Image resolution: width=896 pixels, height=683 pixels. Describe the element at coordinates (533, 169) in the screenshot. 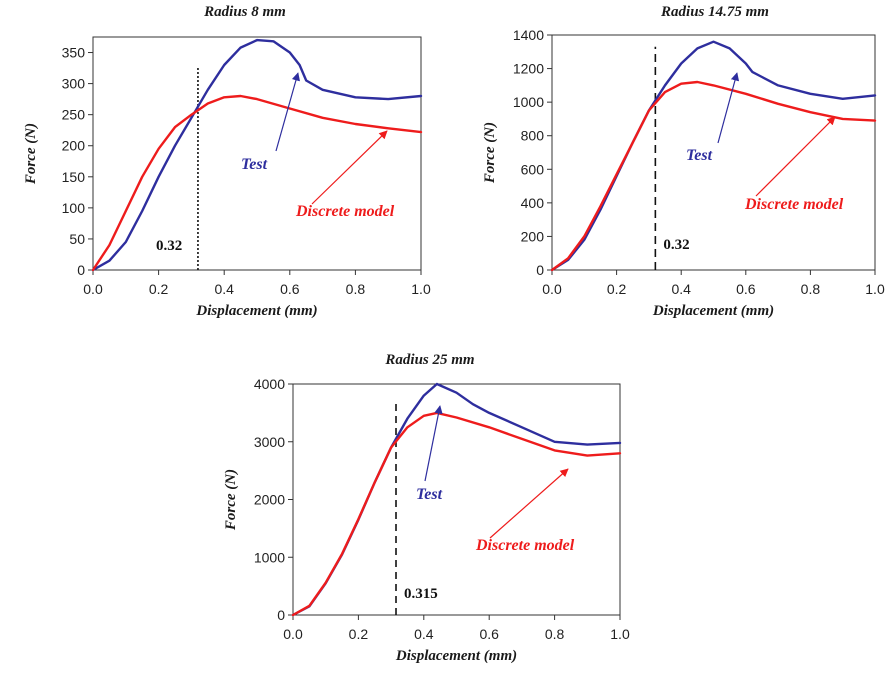

I see `y-tick-label: 600` at that location.